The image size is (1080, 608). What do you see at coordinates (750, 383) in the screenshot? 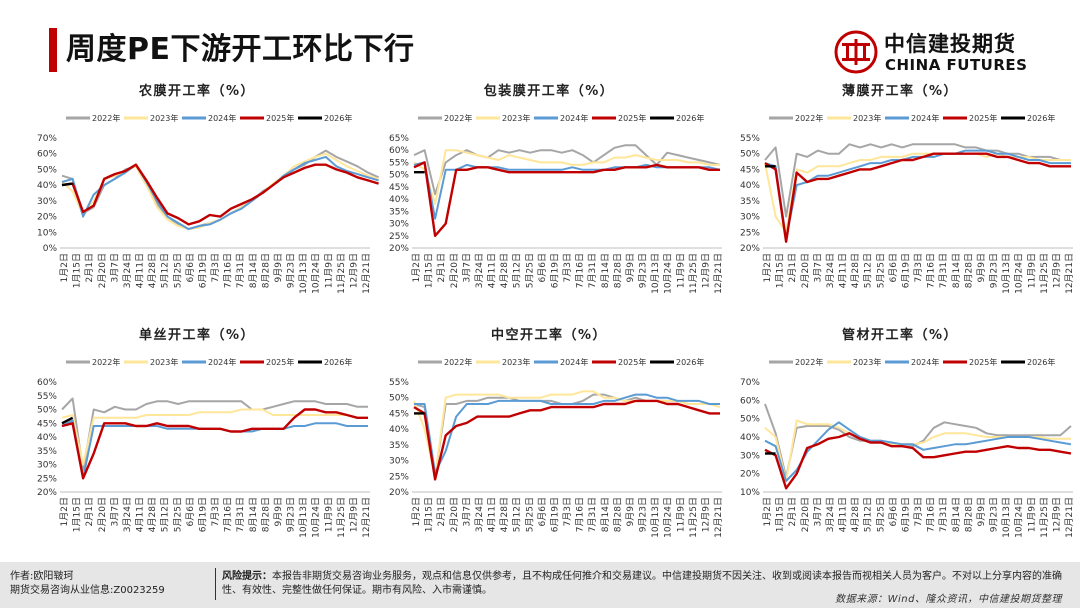
I see `y-tick-label: 70%` at bounding box center [750, 383].